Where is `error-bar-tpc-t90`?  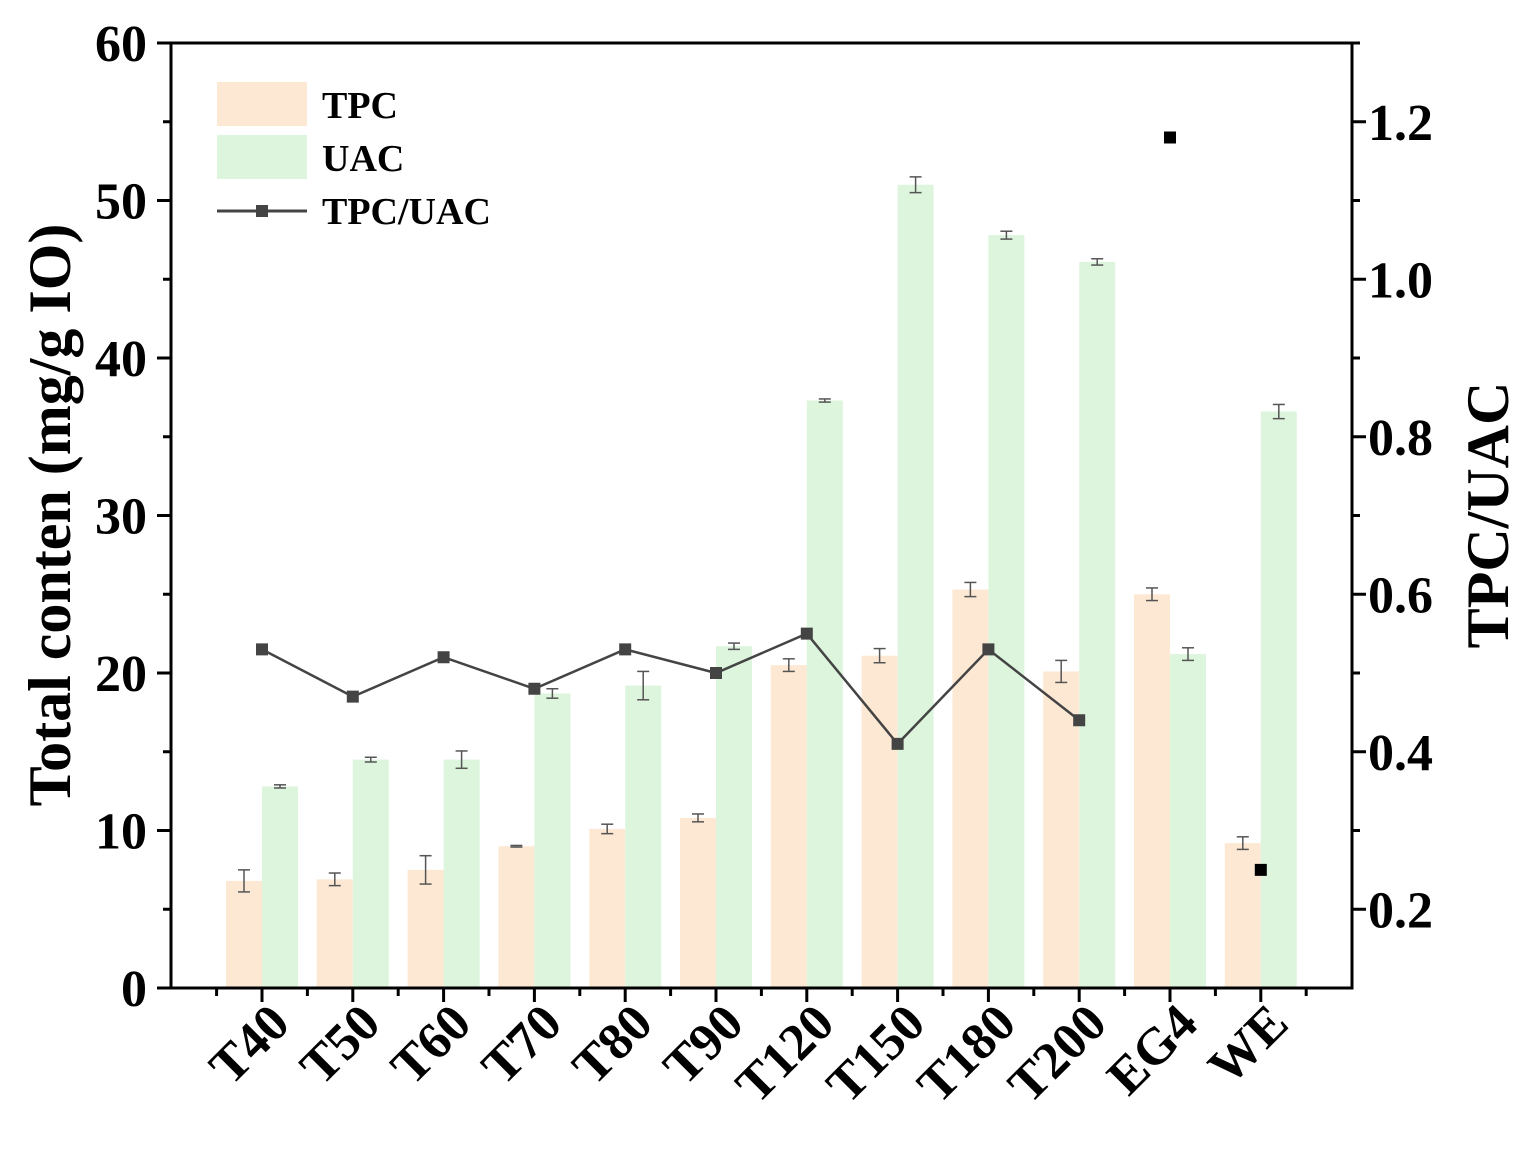 error-bar-tpc-t90 is located at coordinates (698, 818).